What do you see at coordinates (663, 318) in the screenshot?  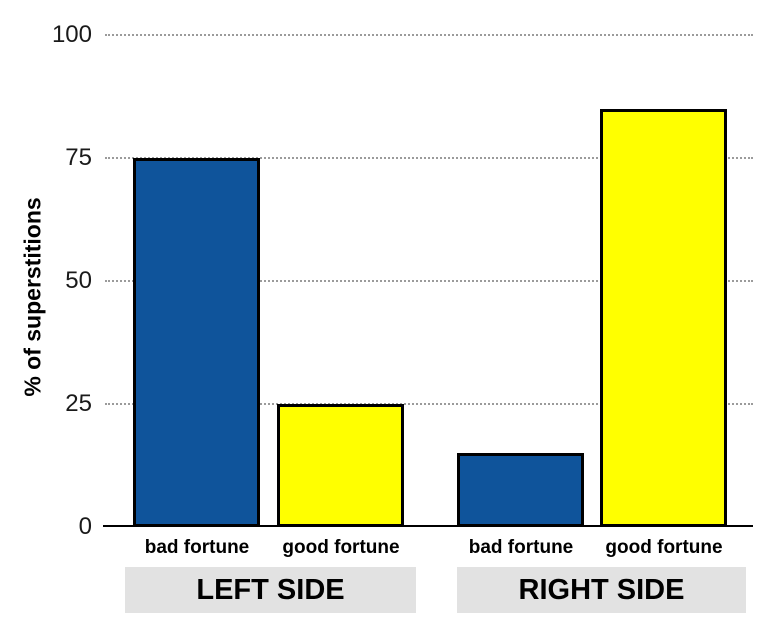 I see `bar-right-good-fortune` at bounding box center [663, 318].